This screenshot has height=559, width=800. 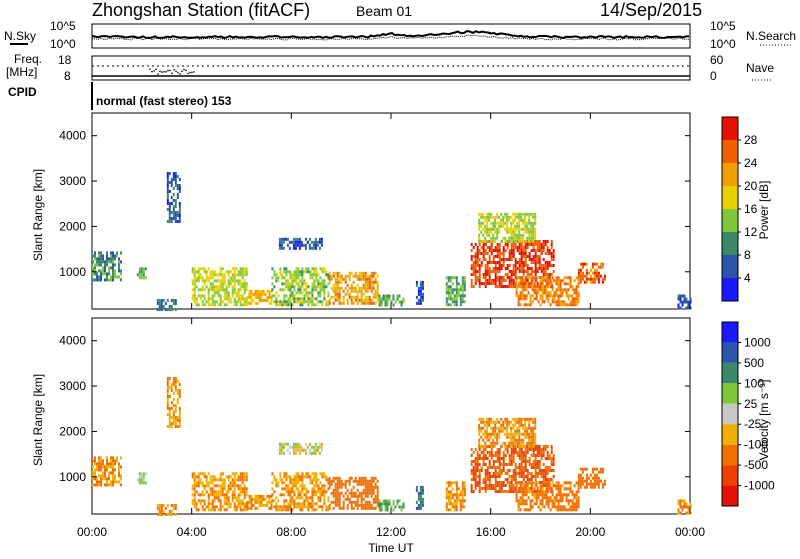 What do you see at coordinates (391, 547) in the screenshot?
I see `x-axis-label: Time UT` at bounding box center [391, 547].